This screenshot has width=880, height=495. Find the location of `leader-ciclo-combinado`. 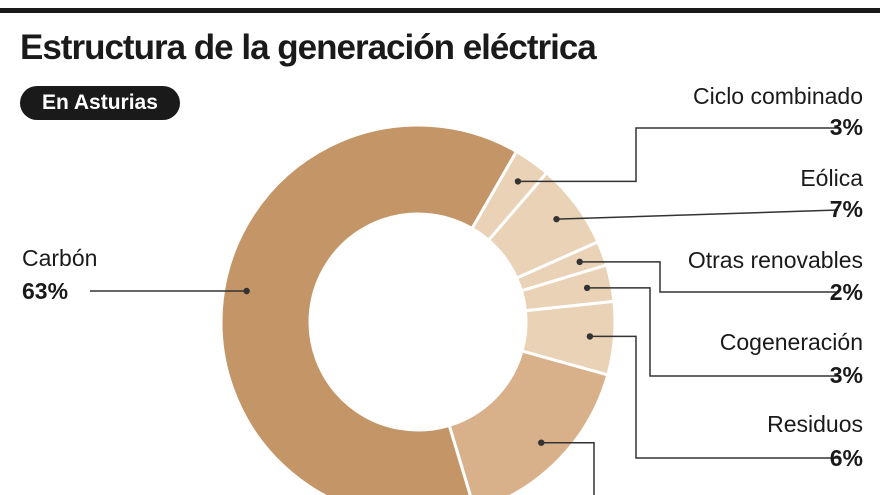

leader-ciclo-combinado is located at coordinates (677, 155).